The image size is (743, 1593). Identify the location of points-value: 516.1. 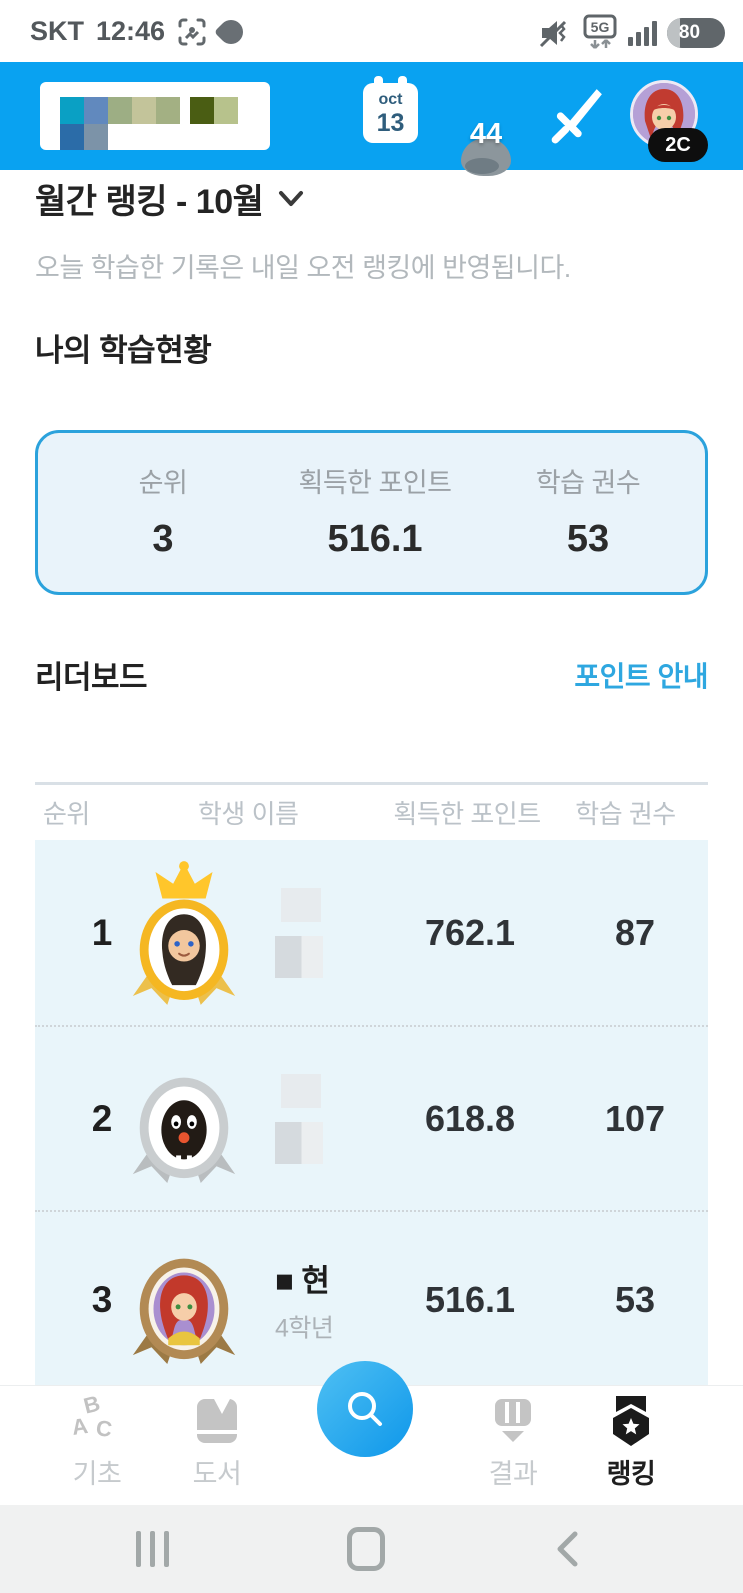
(470, 1299).